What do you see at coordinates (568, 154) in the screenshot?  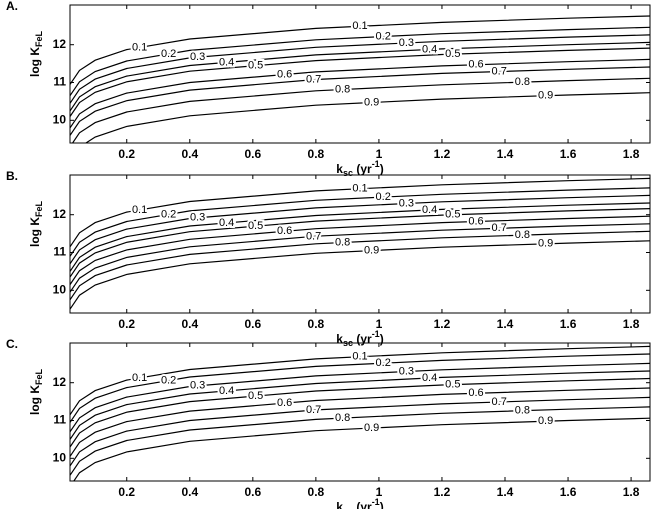 I see `x-tick-label: 1.6` at bounding box center [568, 154].